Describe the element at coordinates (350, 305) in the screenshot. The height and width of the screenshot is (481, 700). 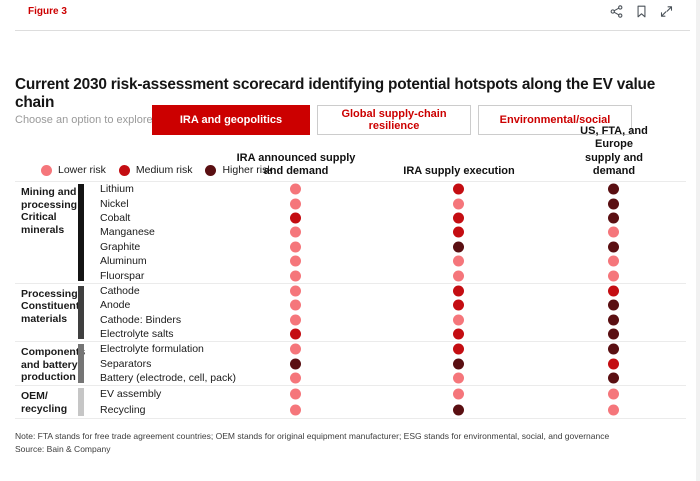
I see `table-row: Anode` at that location.